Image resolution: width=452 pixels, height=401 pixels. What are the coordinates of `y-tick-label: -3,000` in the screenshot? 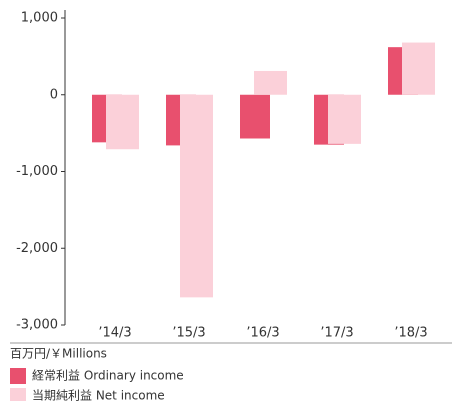 It's located at (37, 325).